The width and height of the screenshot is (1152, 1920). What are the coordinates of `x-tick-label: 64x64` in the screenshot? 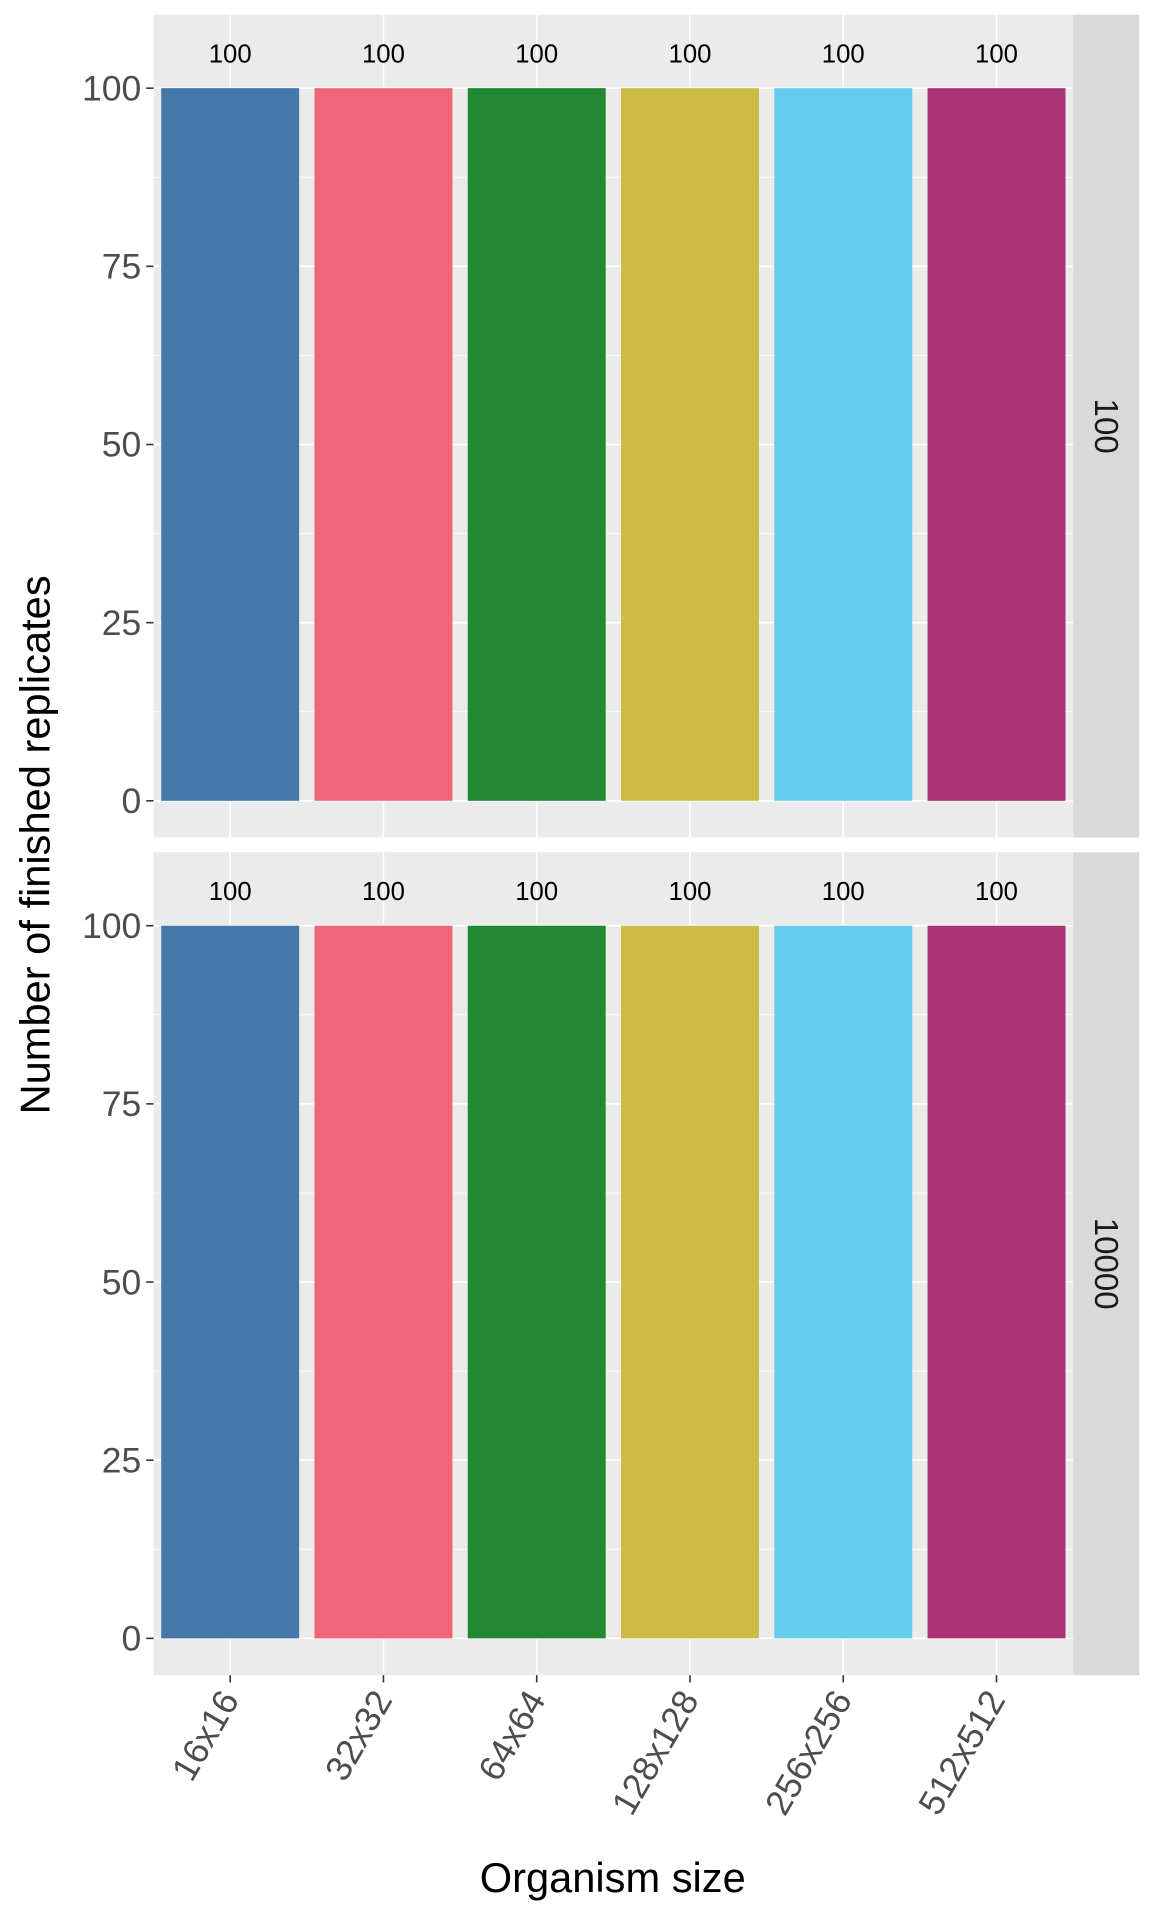 It's located at (511, 1736).